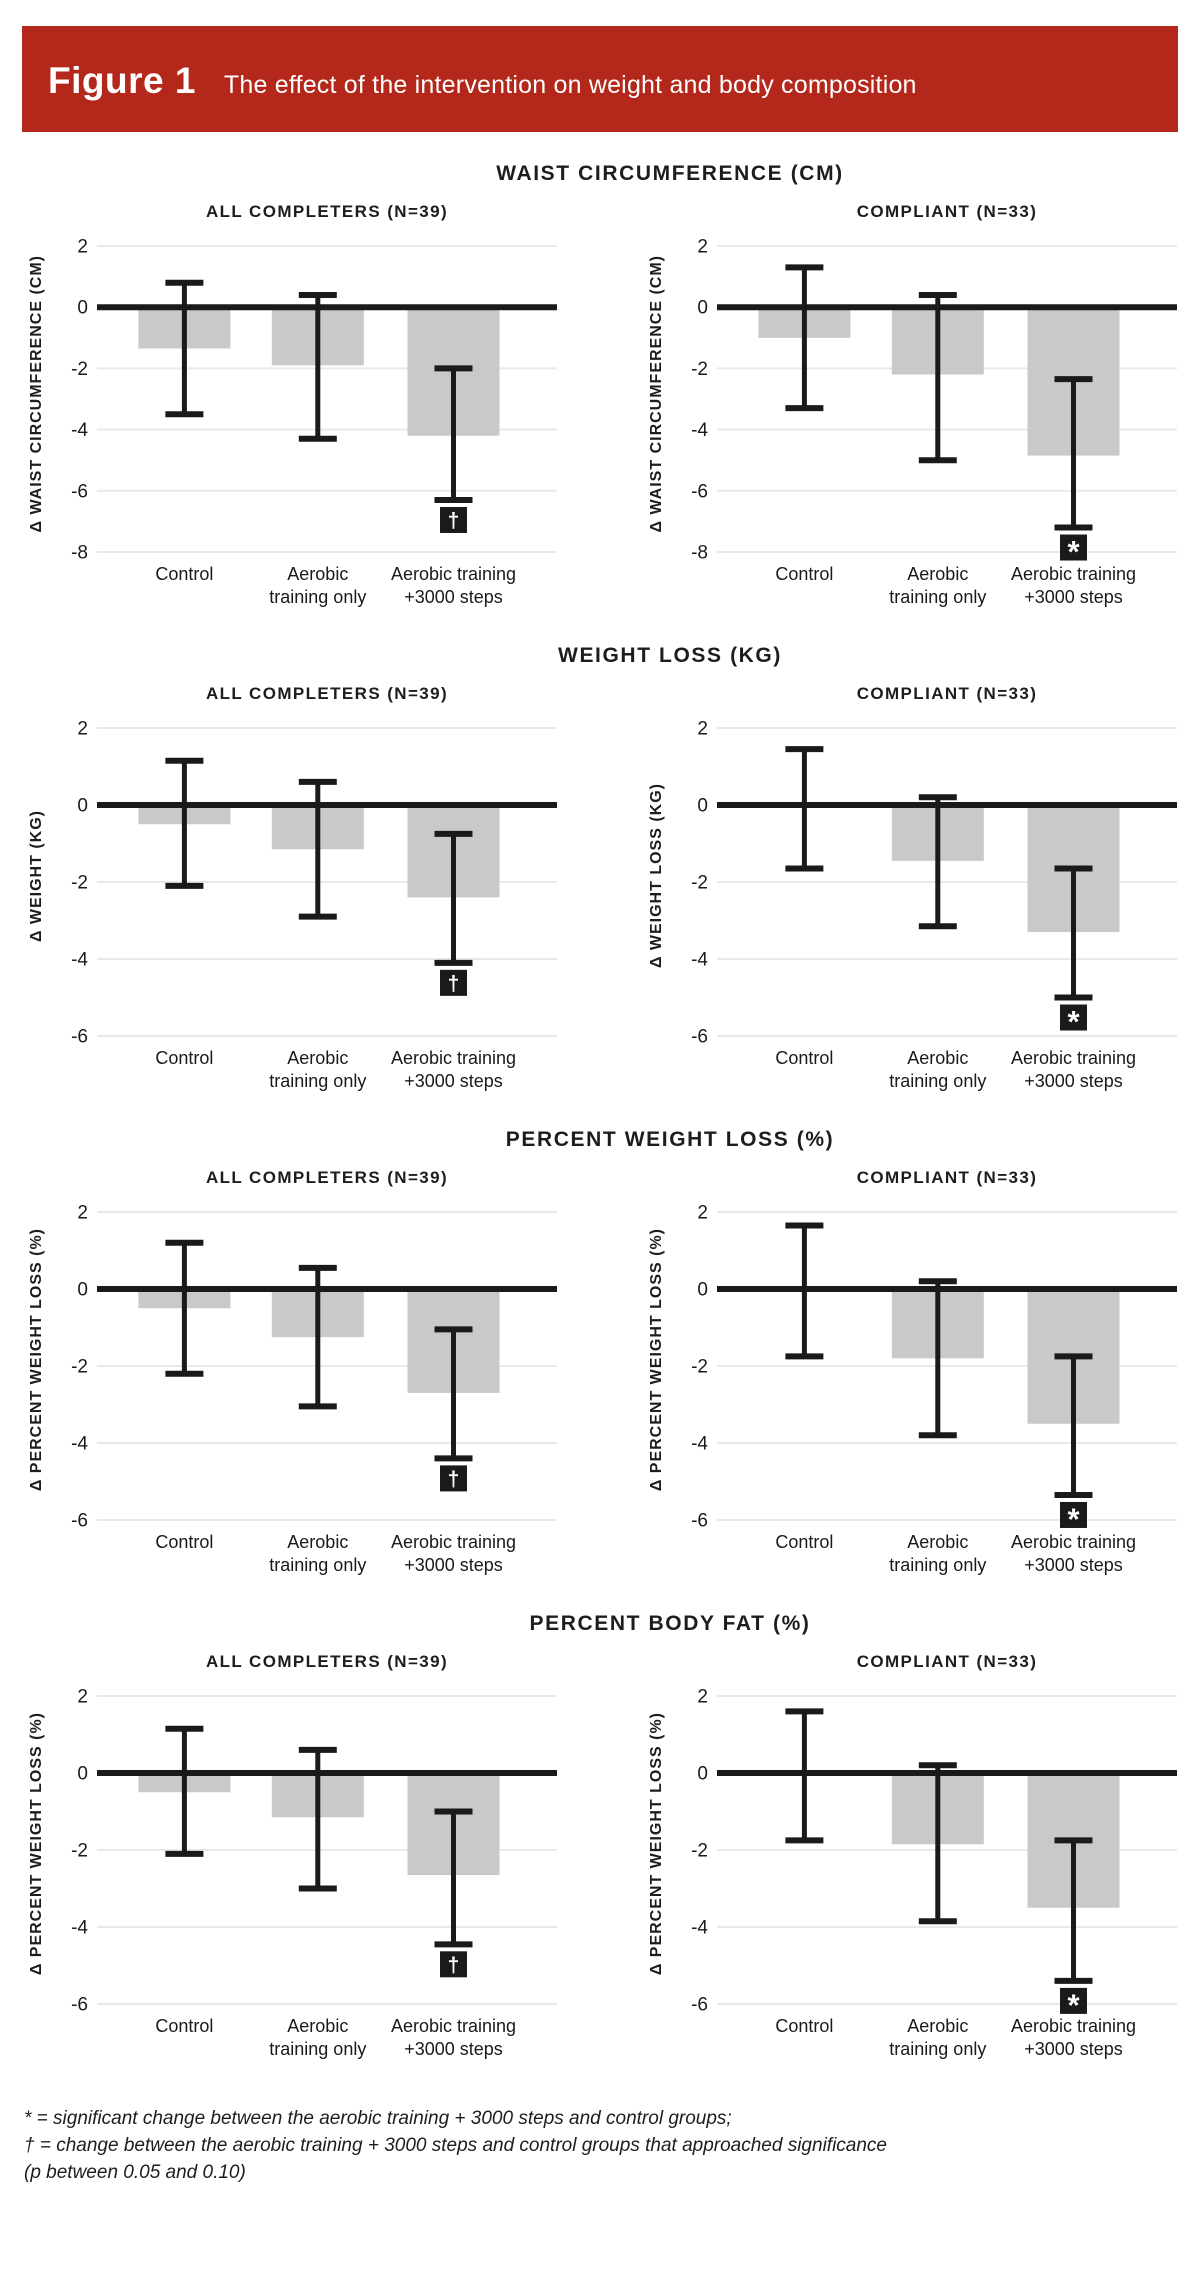 The width and height of the screenshot is (1200, 2278). Describe the element at coordinates (670, 1623) in the screenshot. I see `section-title-percent-body-fat: PERCENT BODY FAT (%)` at that location.